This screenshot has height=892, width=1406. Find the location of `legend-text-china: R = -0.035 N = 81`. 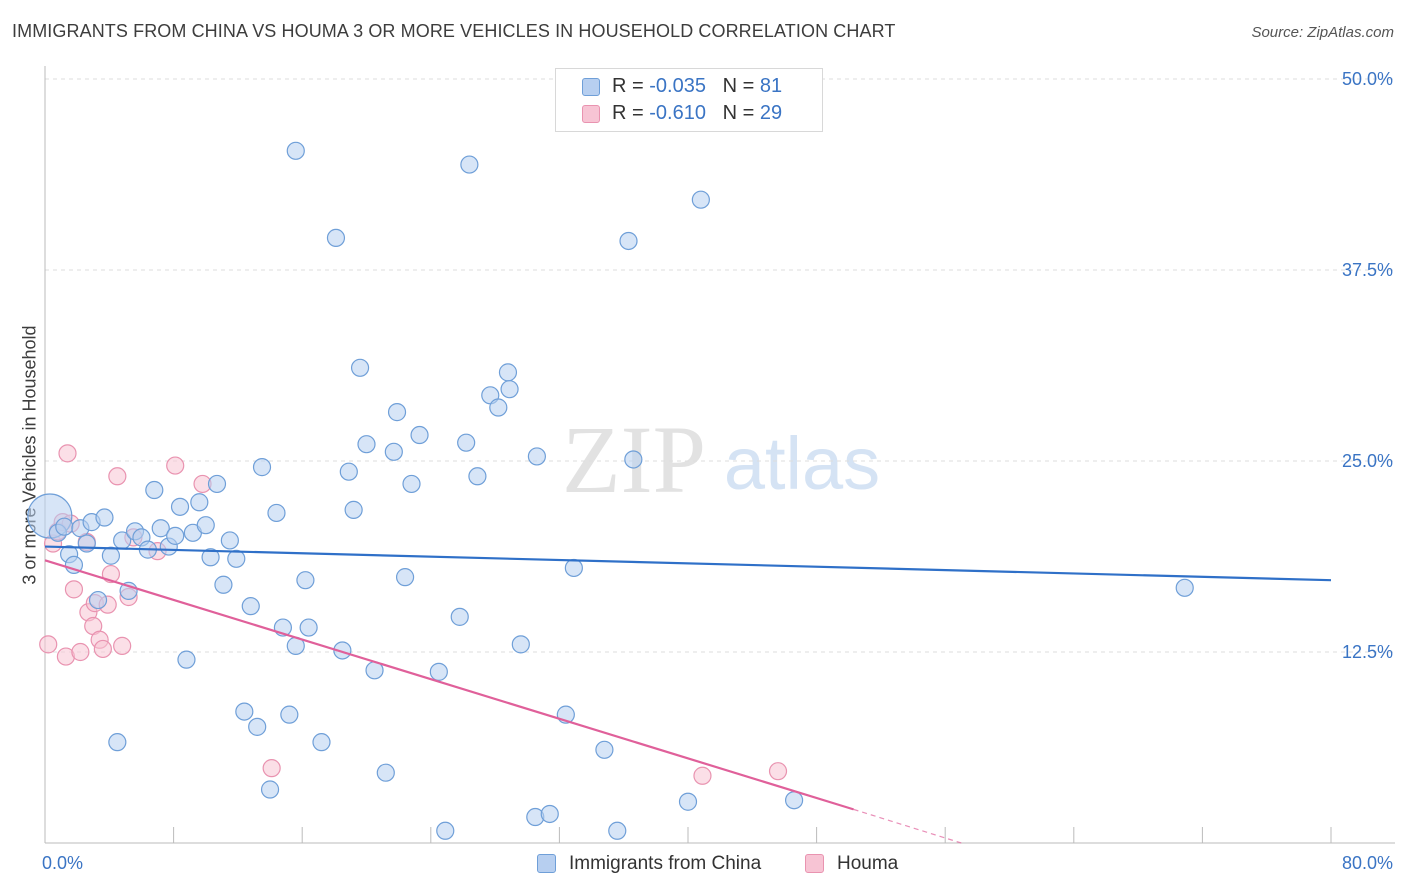

legend-text-china: R = -0.035 N = 81 is located at coordinates (697, 86).